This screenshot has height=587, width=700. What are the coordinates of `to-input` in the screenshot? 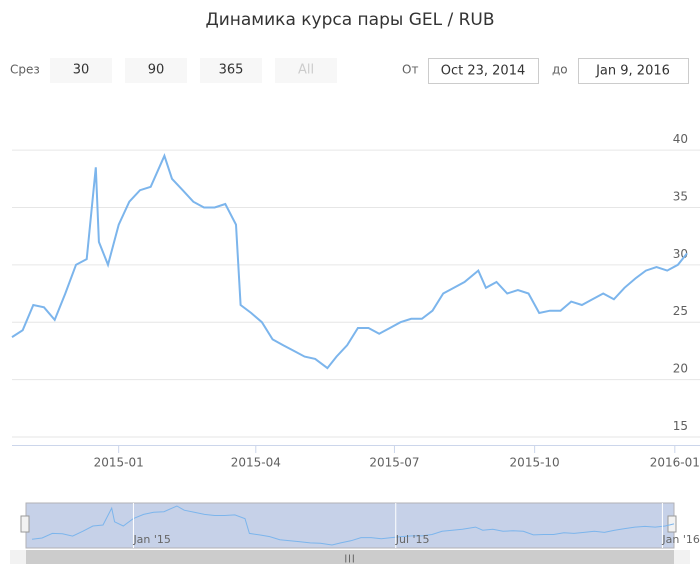 It's located at (633, 71).